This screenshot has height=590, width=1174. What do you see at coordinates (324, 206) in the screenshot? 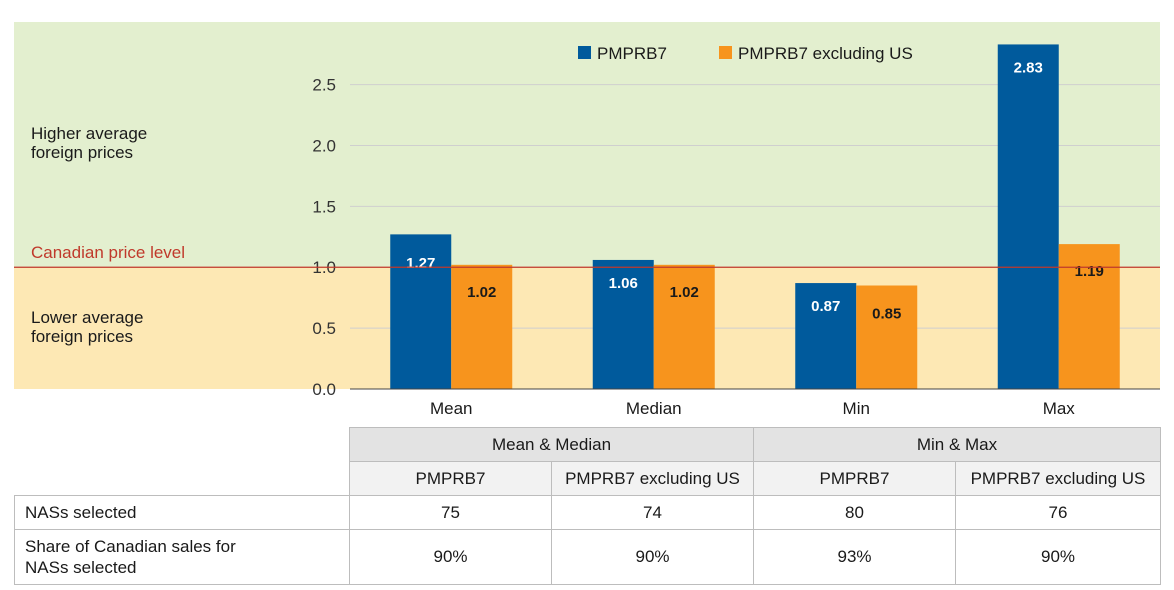
I see `y-tick-label: 1.5` at bounding box center [324, 206].